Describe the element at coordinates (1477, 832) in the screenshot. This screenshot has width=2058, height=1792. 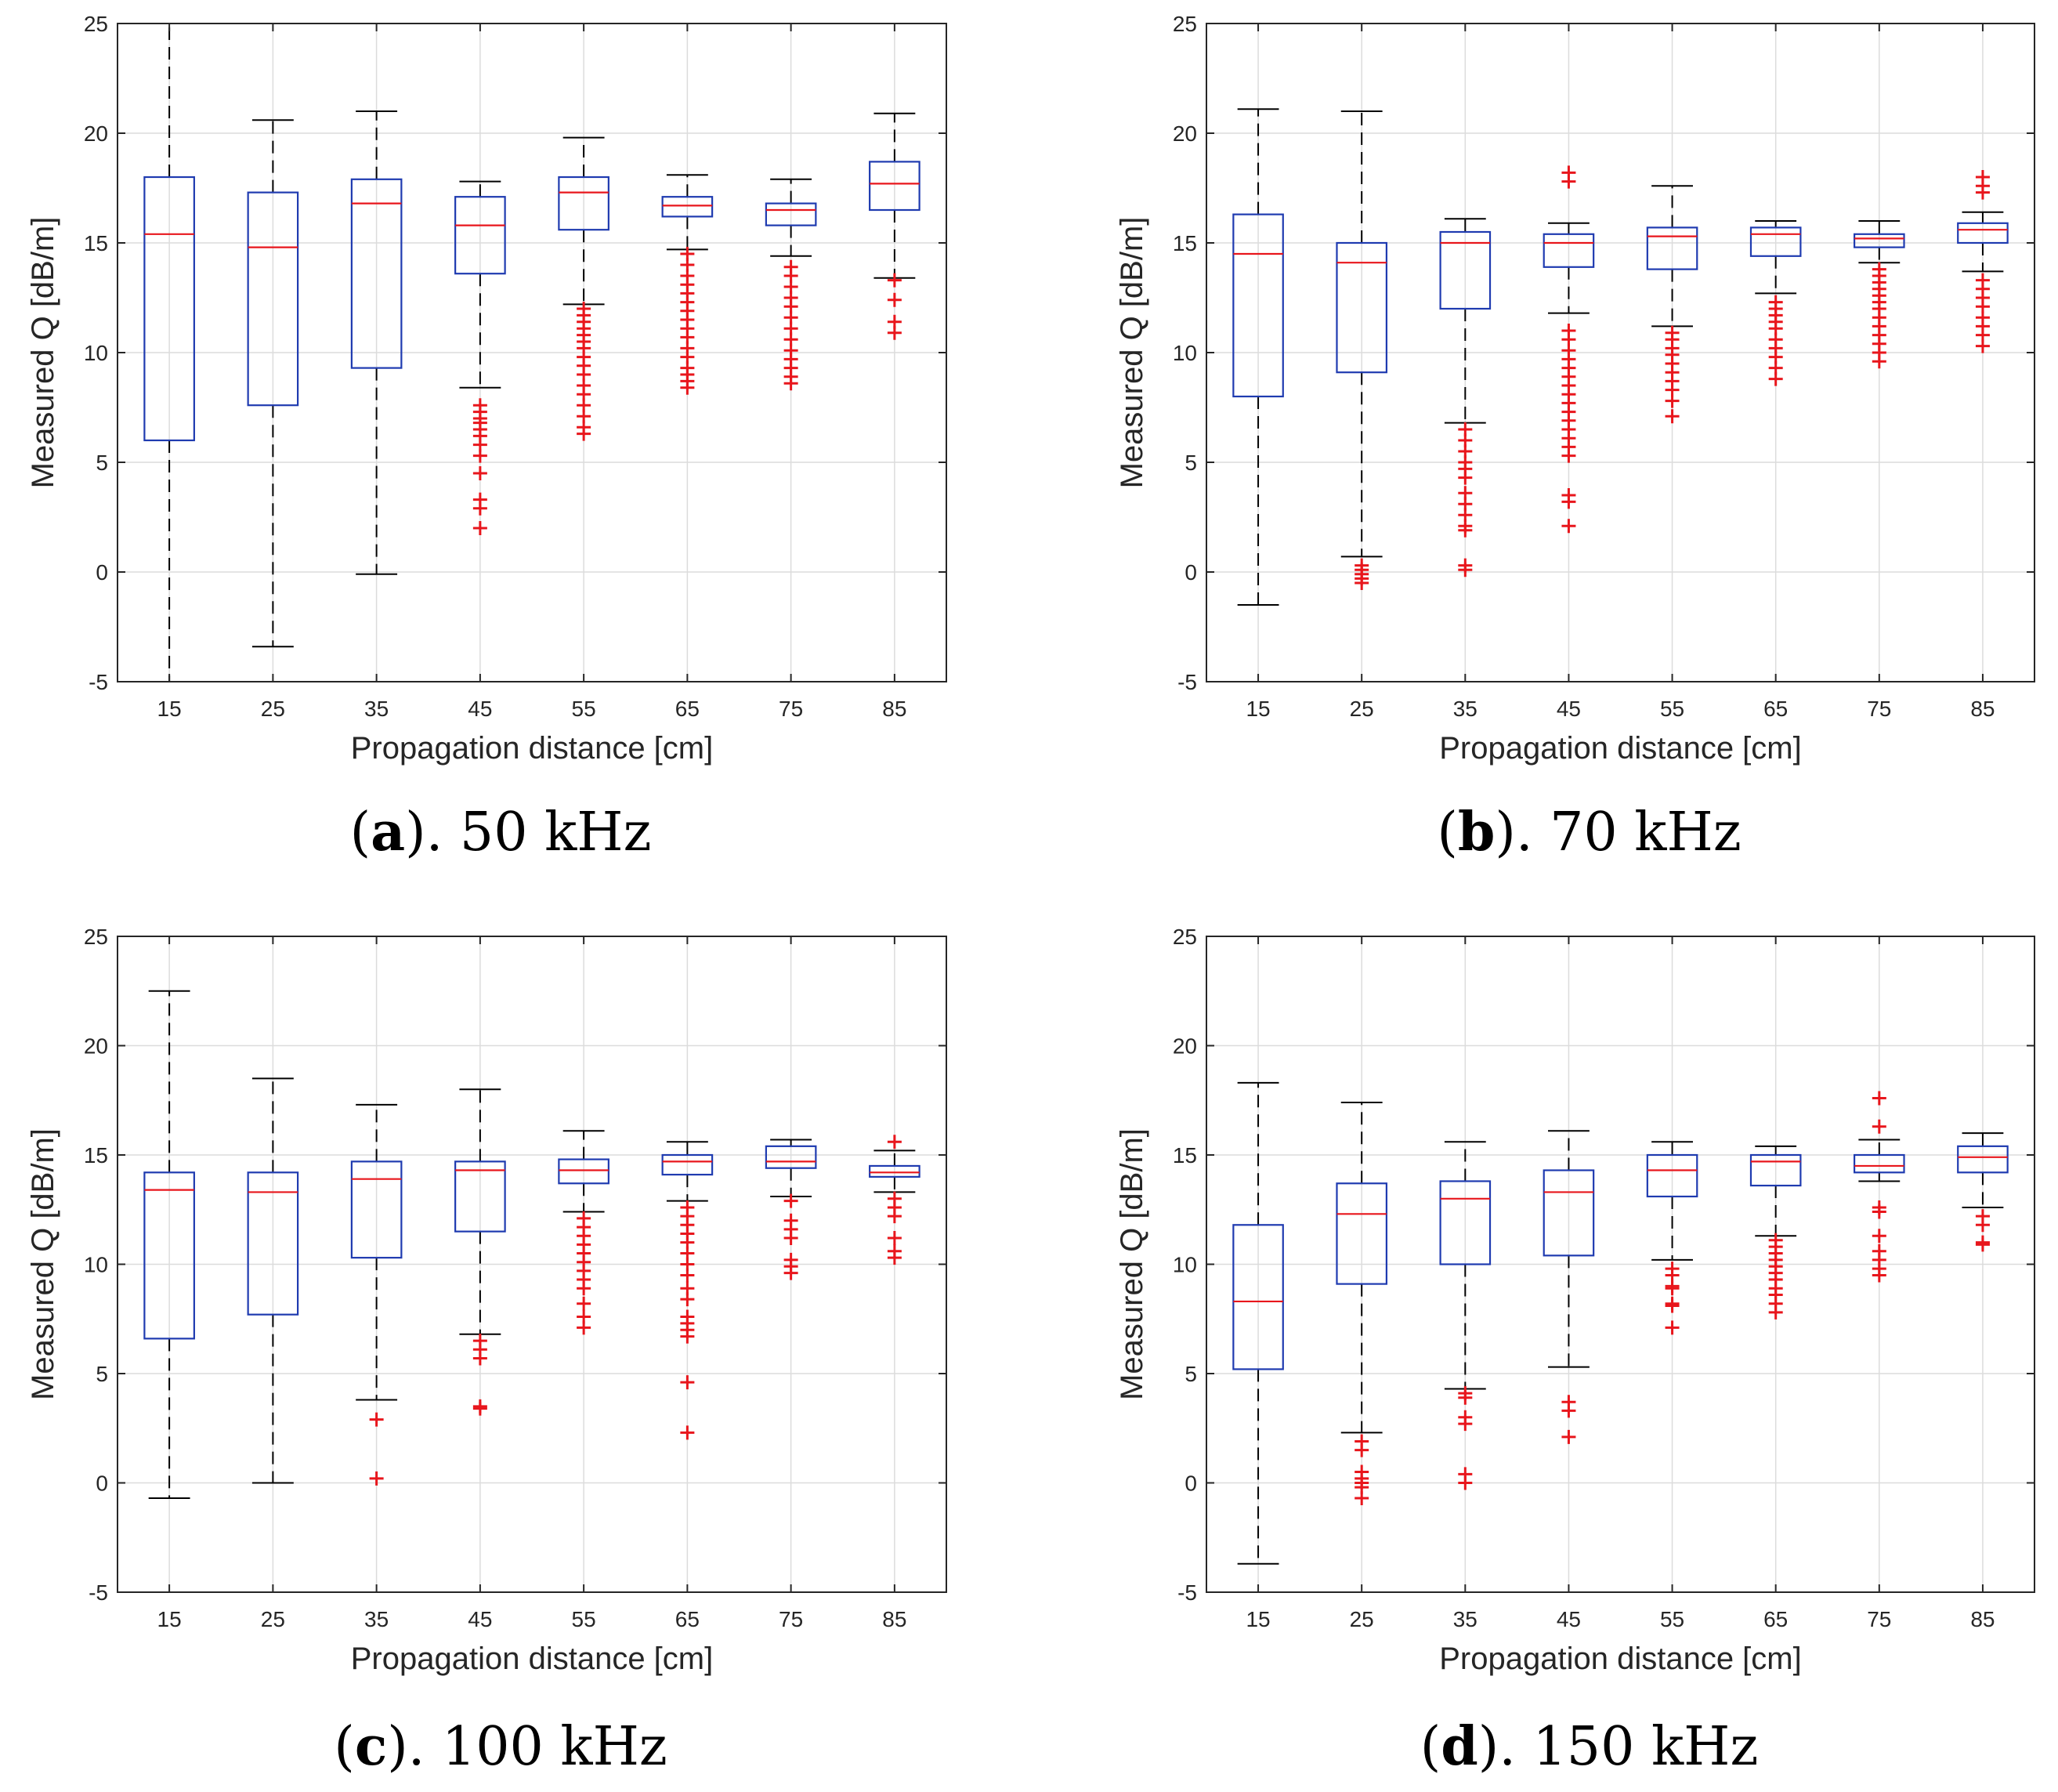
I see `caption-letter: b` at that location.